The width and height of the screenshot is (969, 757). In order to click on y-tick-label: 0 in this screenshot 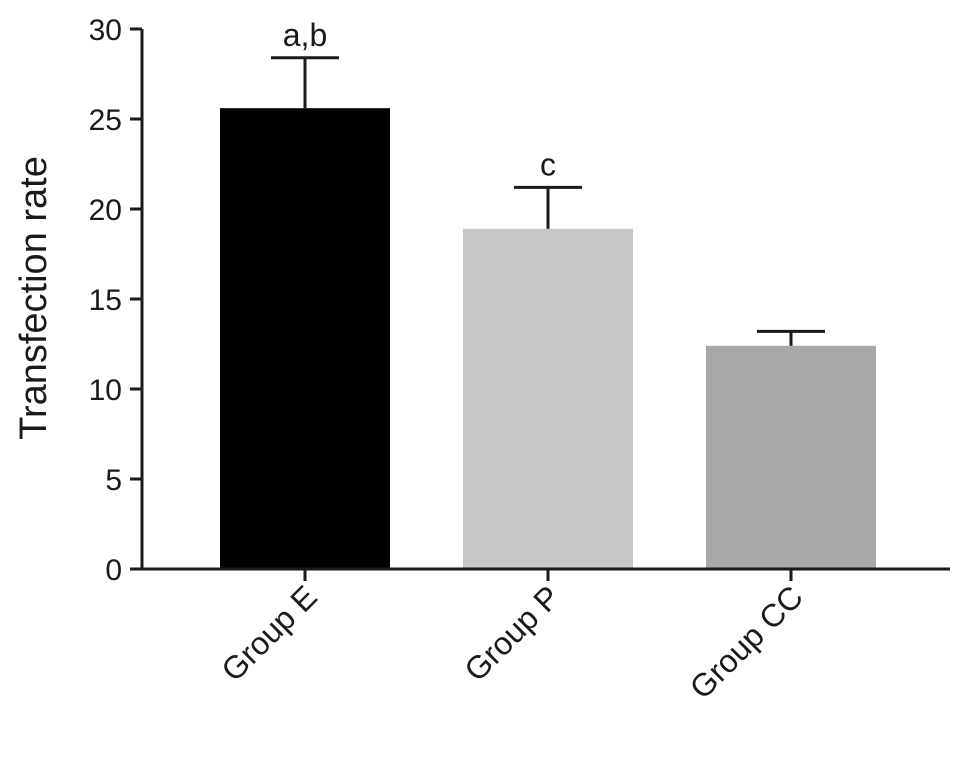, I will do `click(113, 570)`.